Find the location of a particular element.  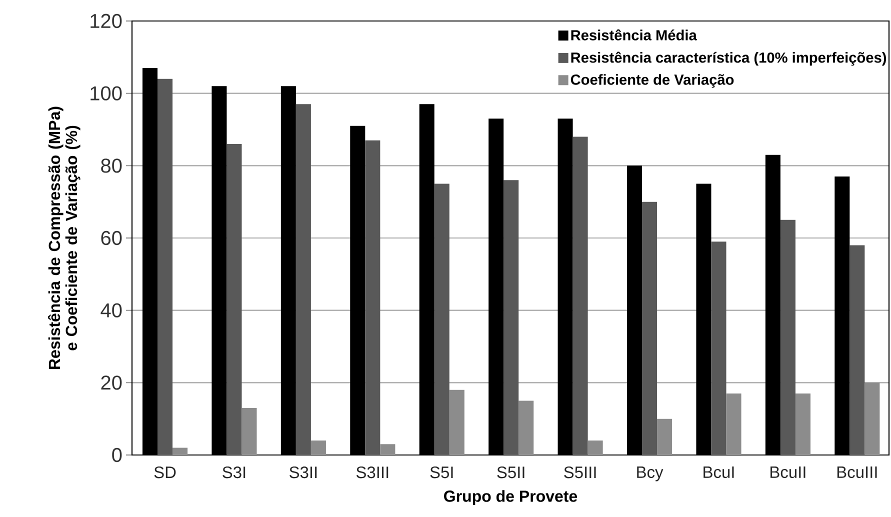

x-tick-label: S5II is located at coordinates (510, 472).